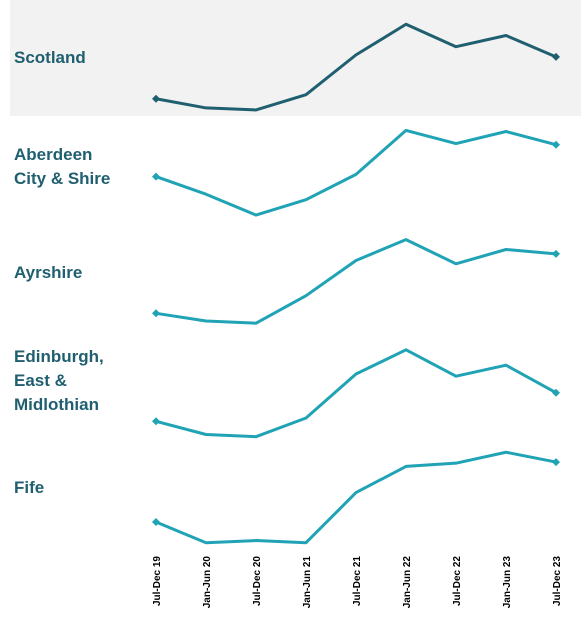  Describe the element at coordinates (556, 253) in the screenshot. I see `series-marker-ayrshire-end` at that location.